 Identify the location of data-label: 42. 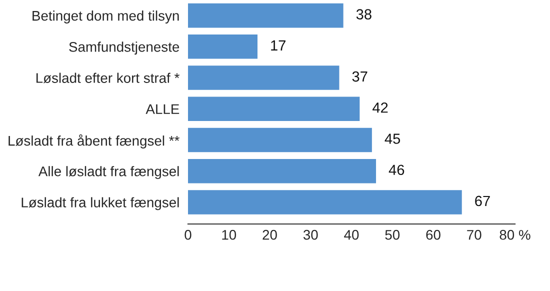
(380, 107).